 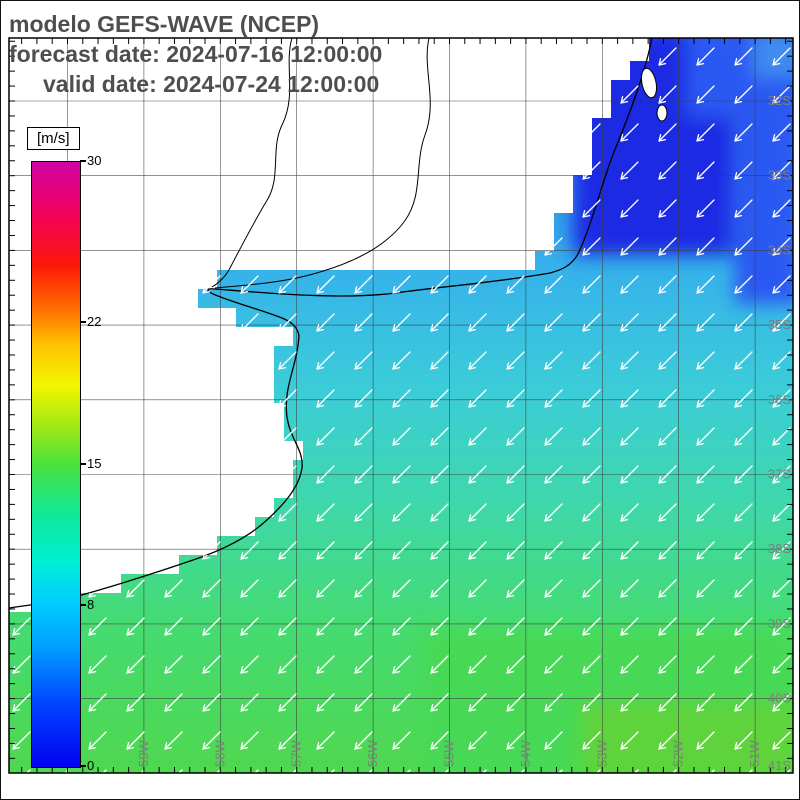 I want to click on lon-label: 54W, so click(x=525, y=753).